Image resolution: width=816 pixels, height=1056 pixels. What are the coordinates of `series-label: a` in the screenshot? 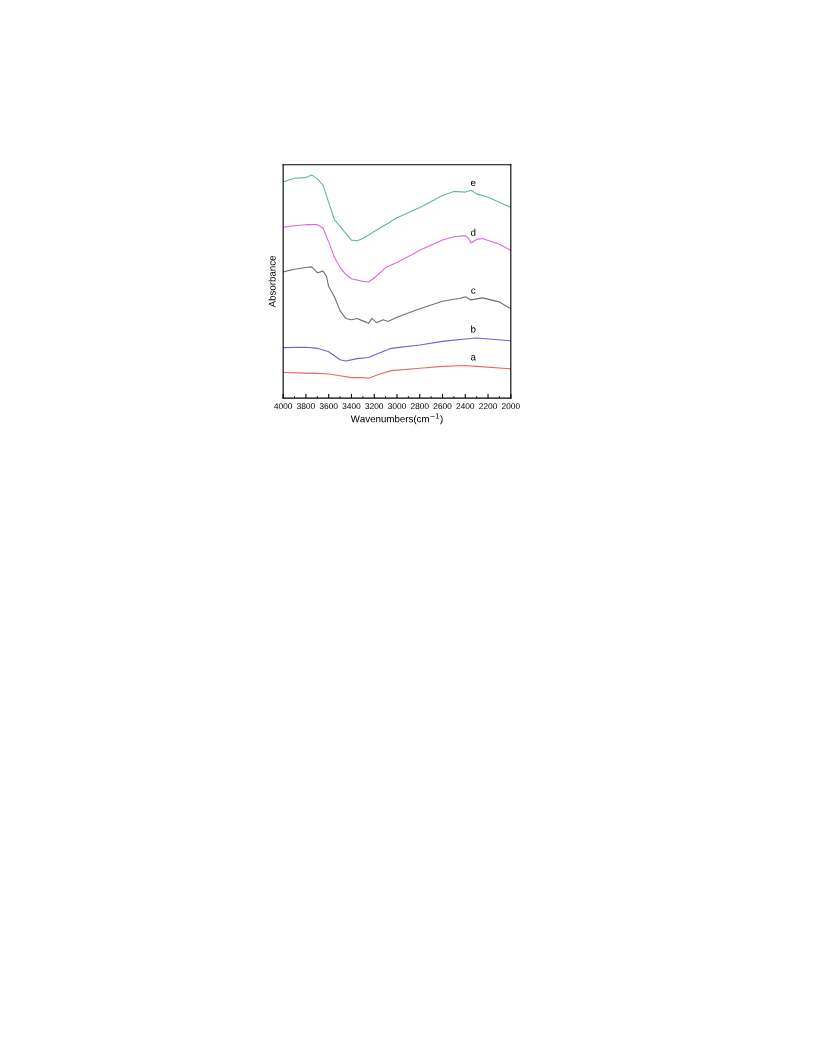 It's located at (473, 358).